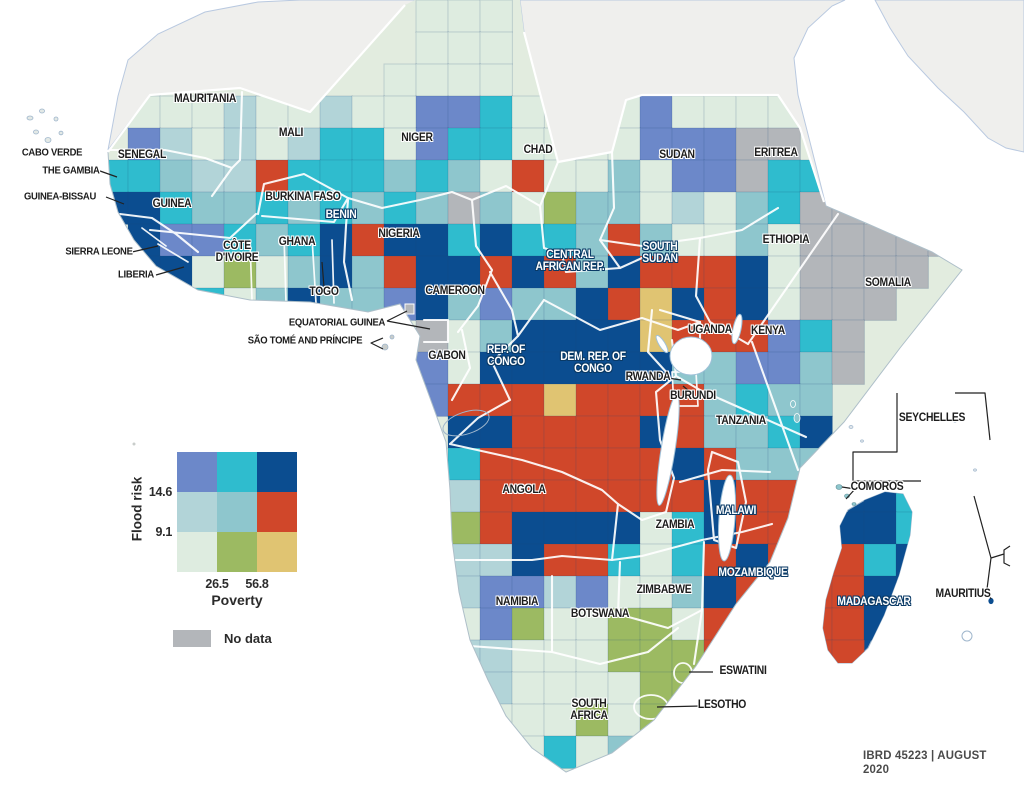  What do you see at coordinates (197, 472) in the screenshot?
I see `legend-cell-r0c0` at bounding box center [197, 472].